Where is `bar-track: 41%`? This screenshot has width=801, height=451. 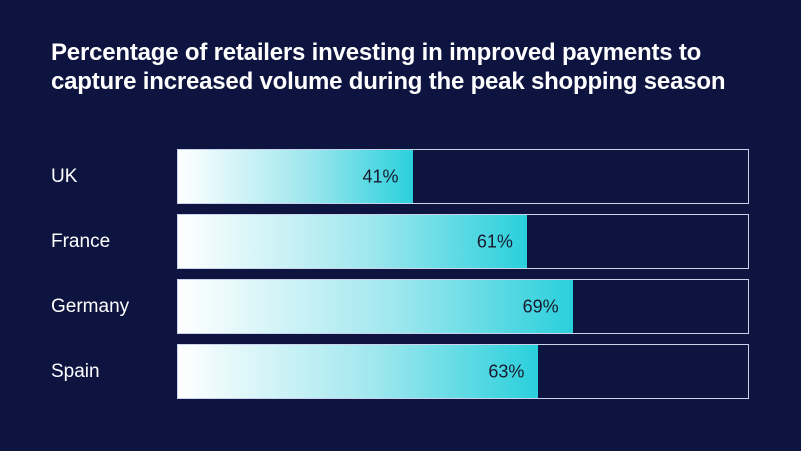
bar-track: 41% is located at coordinates (463, 176).